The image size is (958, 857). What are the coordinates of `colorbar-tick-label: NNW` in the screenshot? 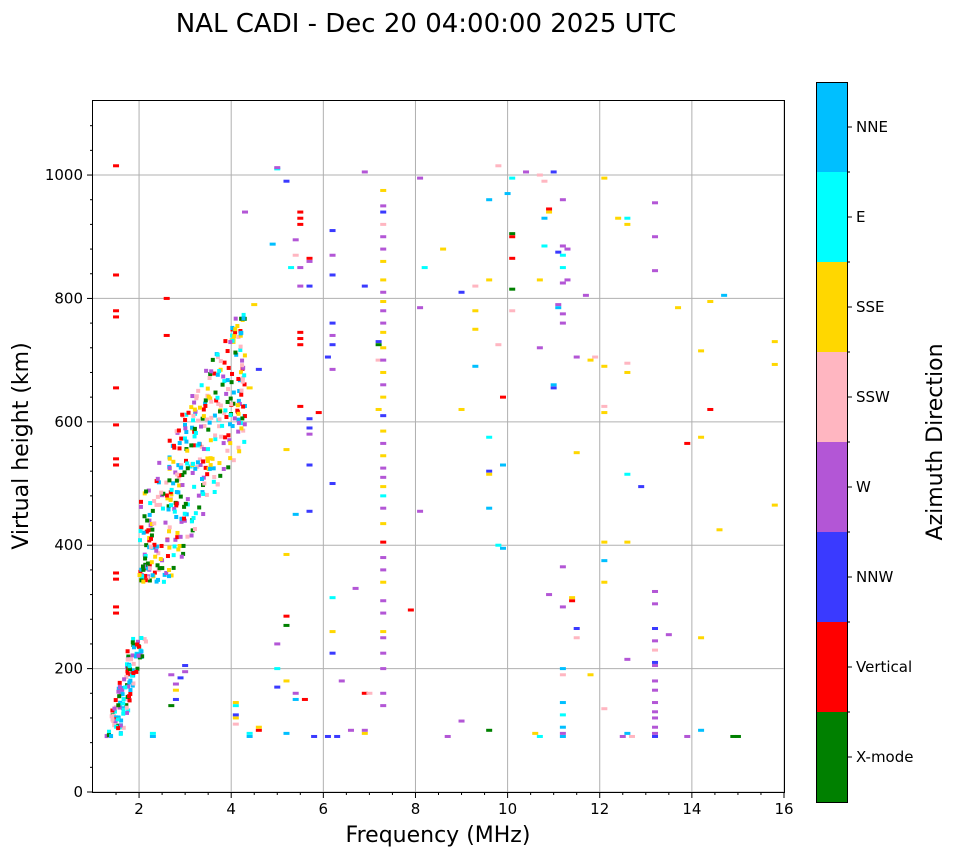 It's located at (874, 577).